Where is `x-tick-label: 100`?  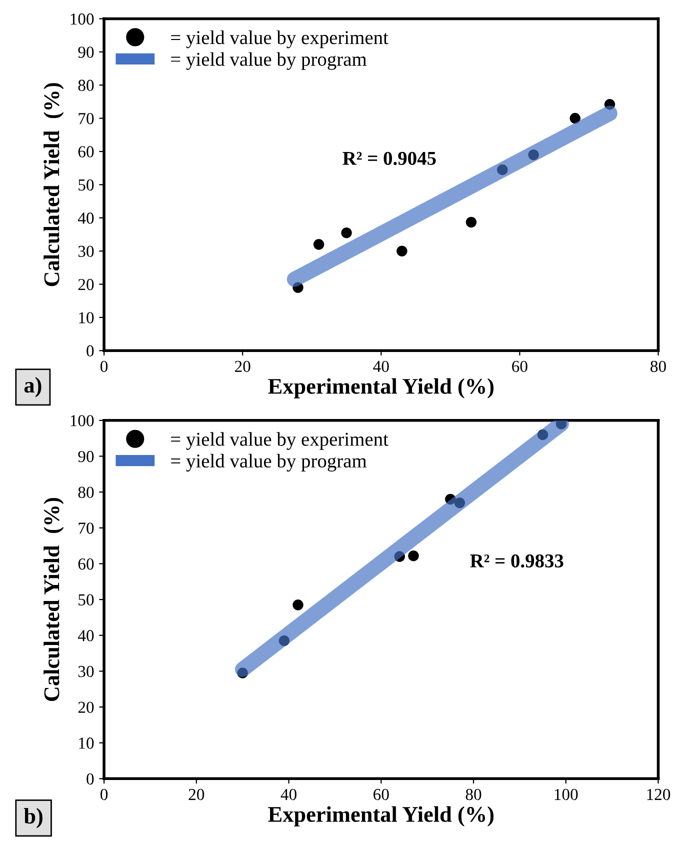 x-tick-label: 100 is located at coordinates (566, 794).